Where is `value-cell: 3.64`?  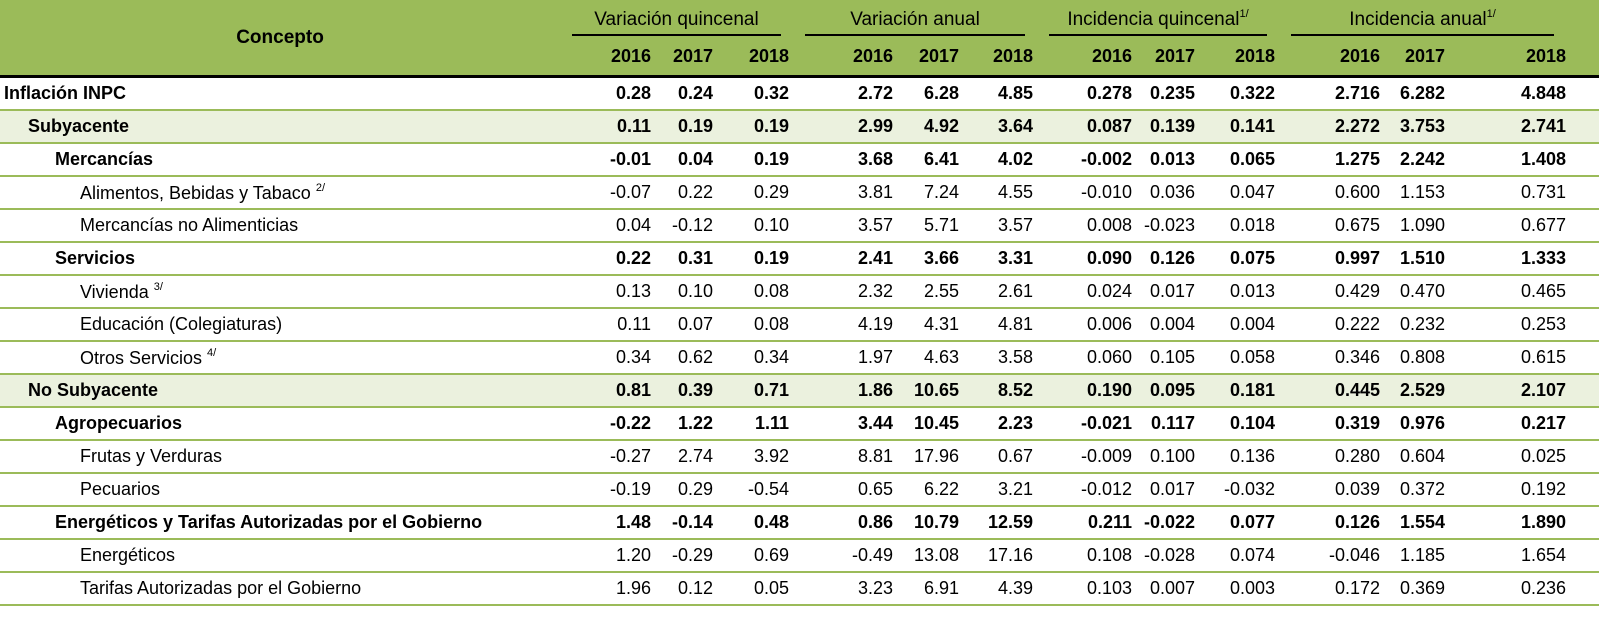 value-cell: 3.64 is located at coordinates (1000, 127).